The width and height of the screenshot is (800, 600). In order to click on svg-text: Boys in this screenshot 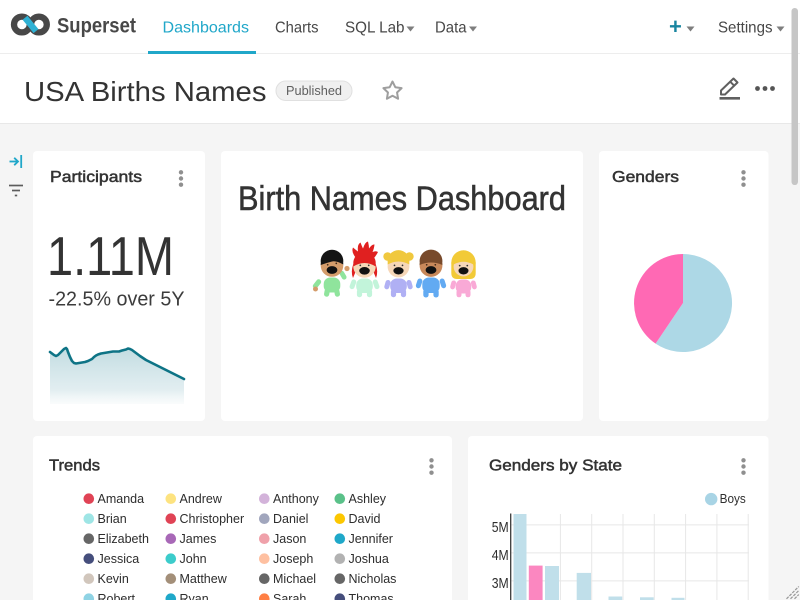, I will do `click(733, 499)`.